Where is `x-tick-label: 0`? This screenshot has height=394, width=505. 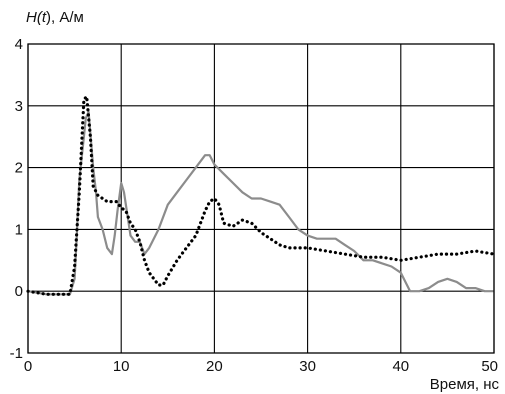 x-tick-label: 0 is located at coordinates (28, 366).